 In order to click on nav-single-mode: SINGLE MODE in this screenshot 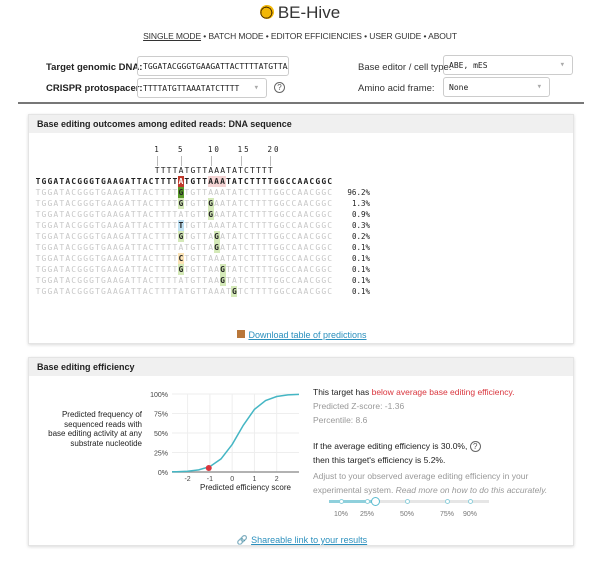, I will do `click(172, 36)`.